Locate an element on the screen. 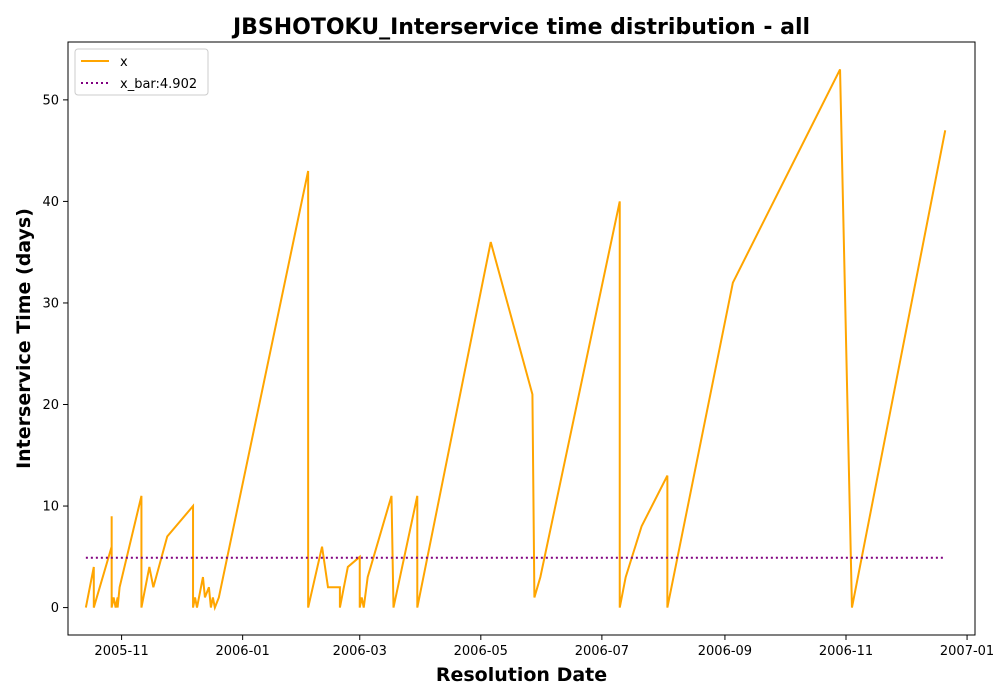 The width and height of the screenshot is (1000, 700). x-tick-label: 2006-01 is located at coordinates (242, 651).